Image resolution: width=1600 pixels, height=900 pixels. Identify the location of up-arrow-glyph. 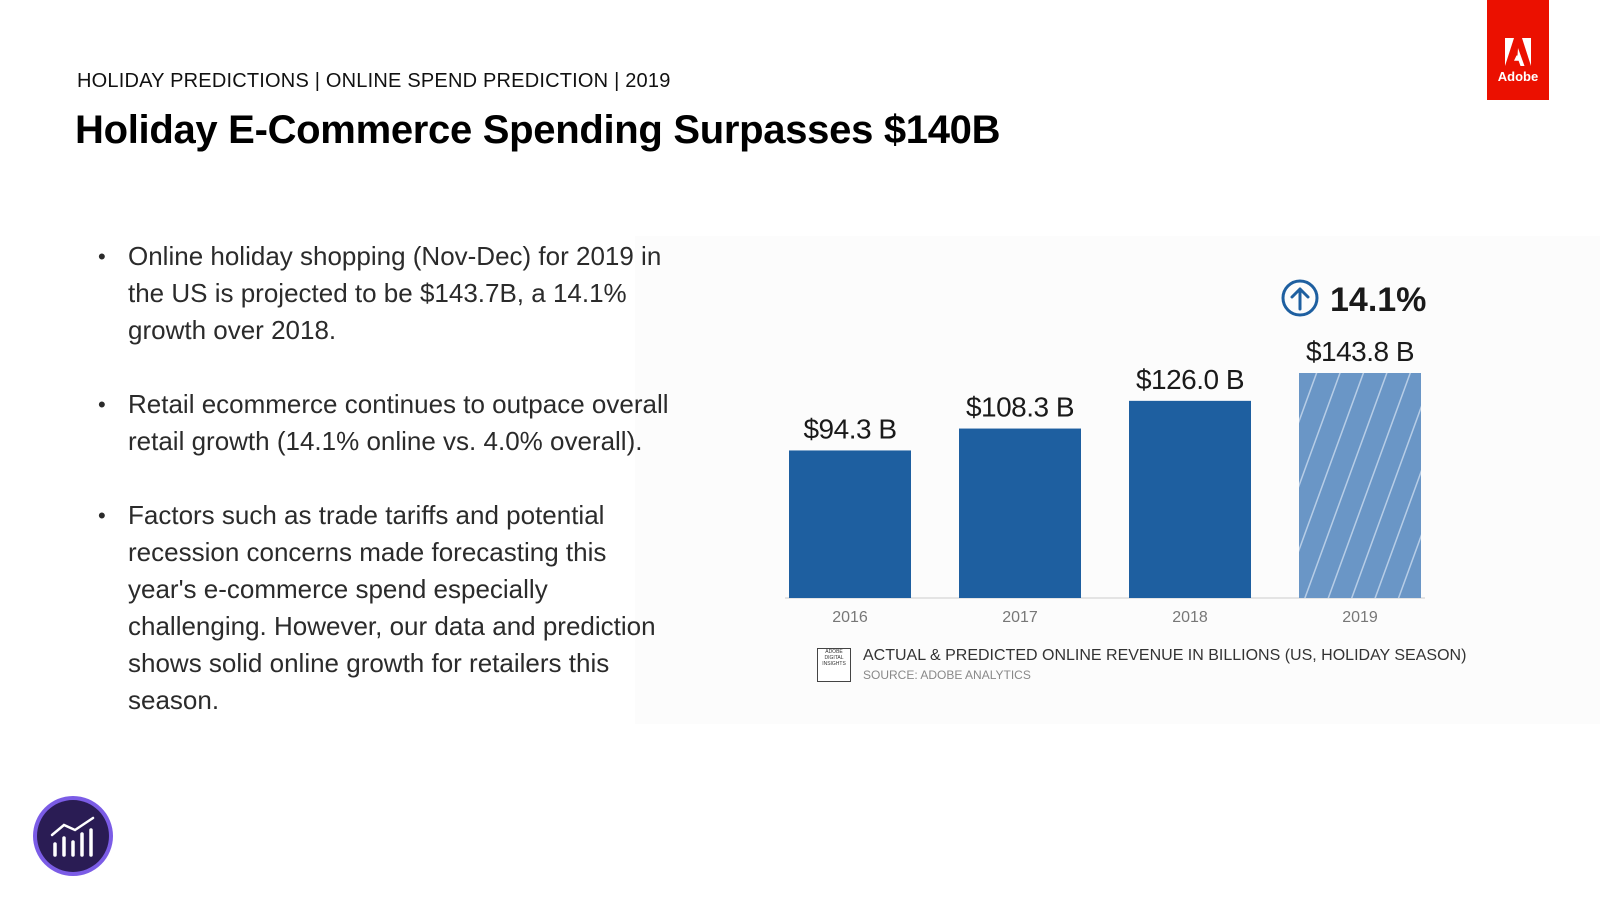
(1300, 299).